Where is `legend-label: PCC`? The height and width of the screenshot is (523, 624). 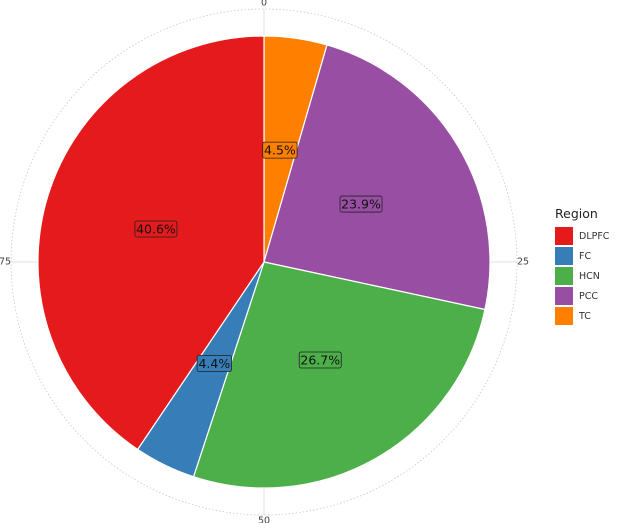 legend-label: PCC is located at coordinates (588, 296).